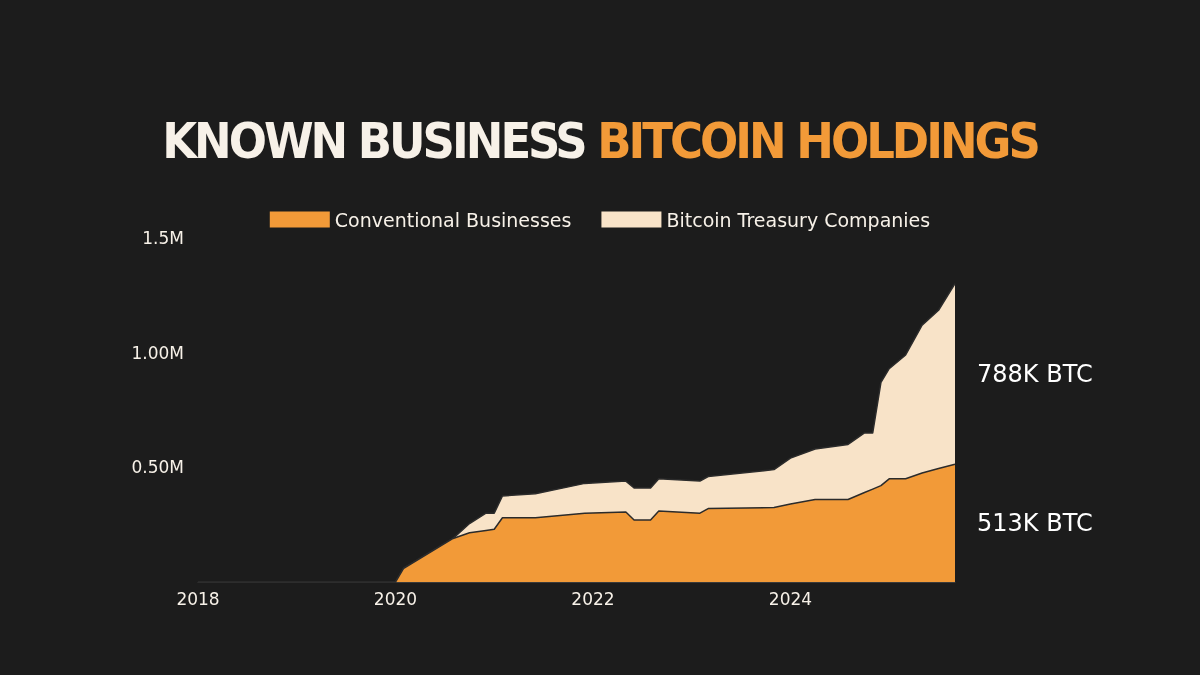 This screenshot has height=675, width=1200. Describe the element at coordinates (798, 219) in the screenshot. I see `legend-label: Bitcoin Treasury Companies` at that location.